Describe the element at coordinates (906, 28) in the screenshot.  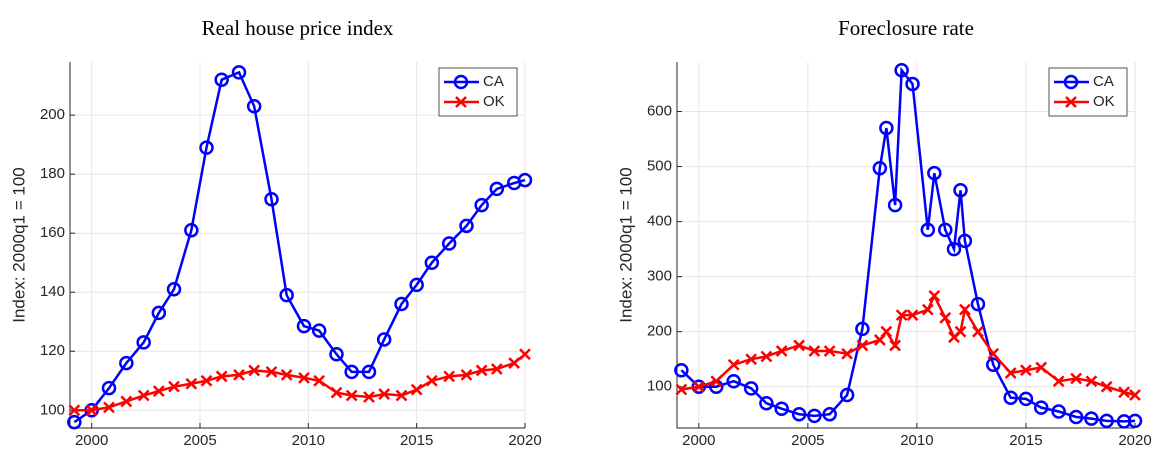
I see `chart-title: Foreclosure rate` at that location.